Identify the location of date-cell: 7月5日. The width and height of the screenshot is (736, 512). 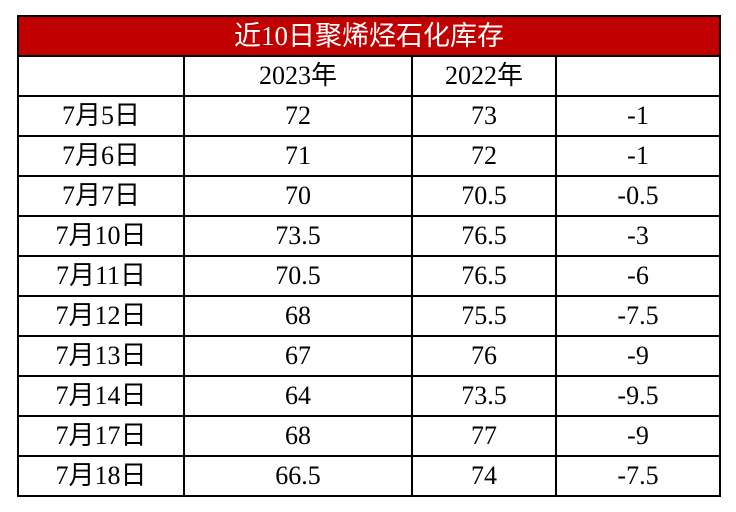
(101, 116).